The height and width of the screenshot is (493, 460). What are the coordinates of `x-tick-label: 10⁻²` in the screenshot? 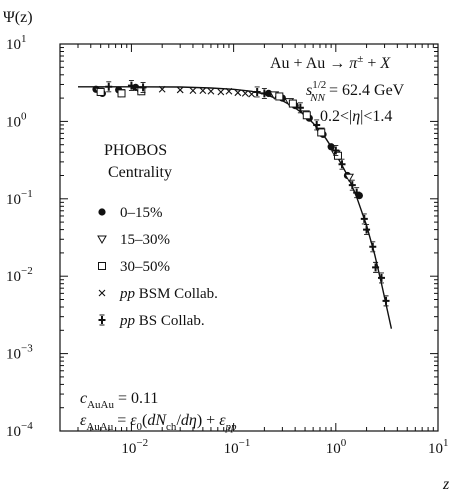 It's located at (134, 447).